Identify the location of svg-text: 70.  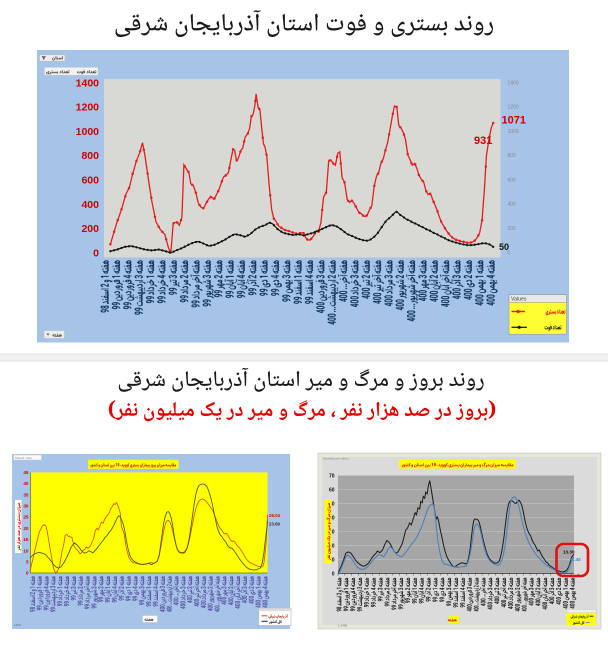
(332, 476).